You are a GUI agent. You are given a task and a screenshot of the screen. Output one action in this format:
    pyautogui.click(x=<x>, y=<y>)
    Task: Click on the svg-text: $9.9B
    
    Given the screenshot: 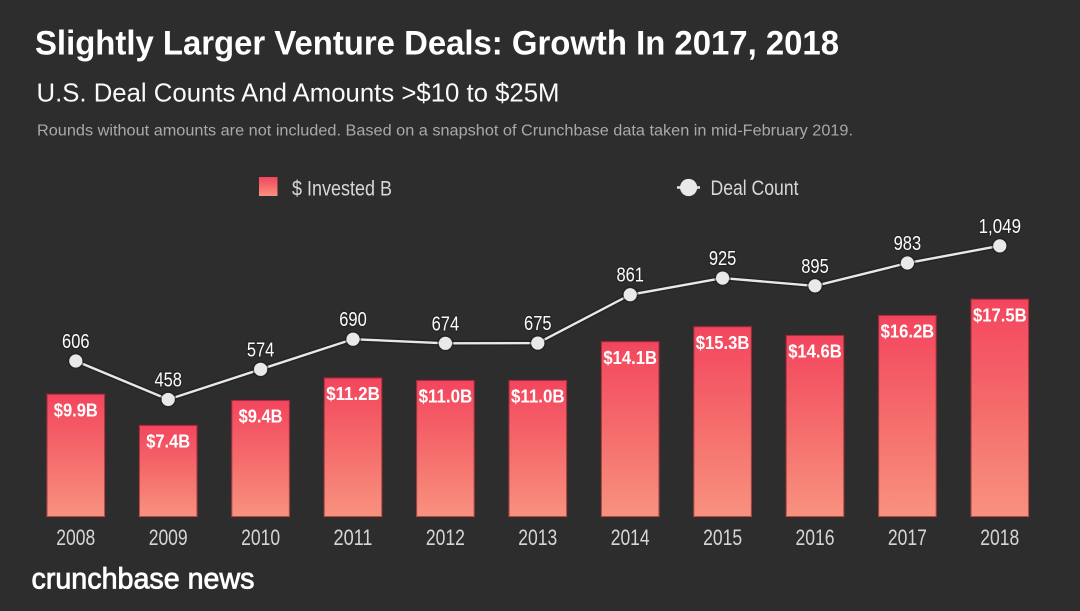 What is the action you would take?
    pyautogui.click(x=76, y=410)
    